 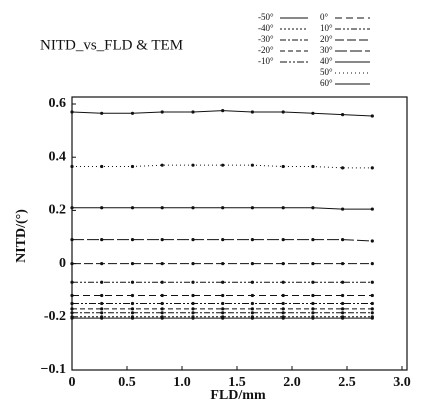 What do you see at coordinates (72, 382) in the screenshot?
I see `x-tick-label: 0` at bounding box center [72, 382].